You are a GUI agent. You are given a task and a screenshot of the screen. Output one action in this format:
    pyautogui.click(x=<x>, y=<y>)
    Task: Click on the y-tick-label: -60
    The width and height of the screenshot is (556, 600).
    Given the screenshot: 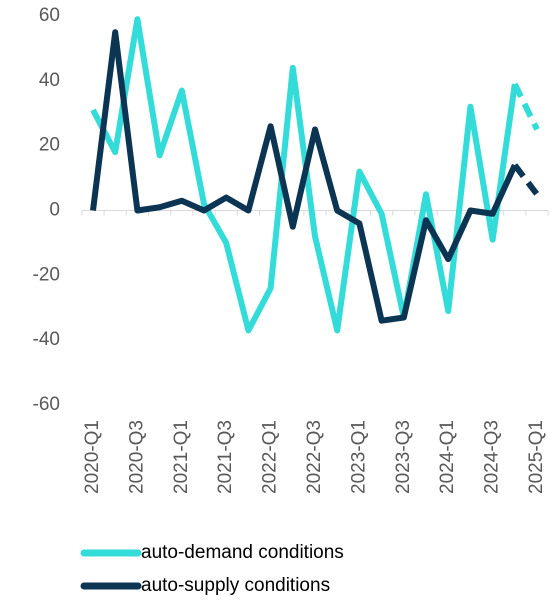 What is the action you would take?
    pyautogui.click(x=46, y=404)
    